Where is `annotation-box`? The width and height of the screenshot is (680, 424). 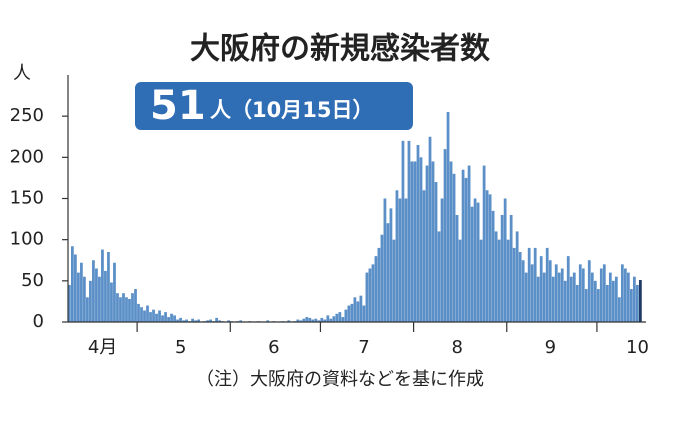 annotation-box is located at coordinates (274, 106).